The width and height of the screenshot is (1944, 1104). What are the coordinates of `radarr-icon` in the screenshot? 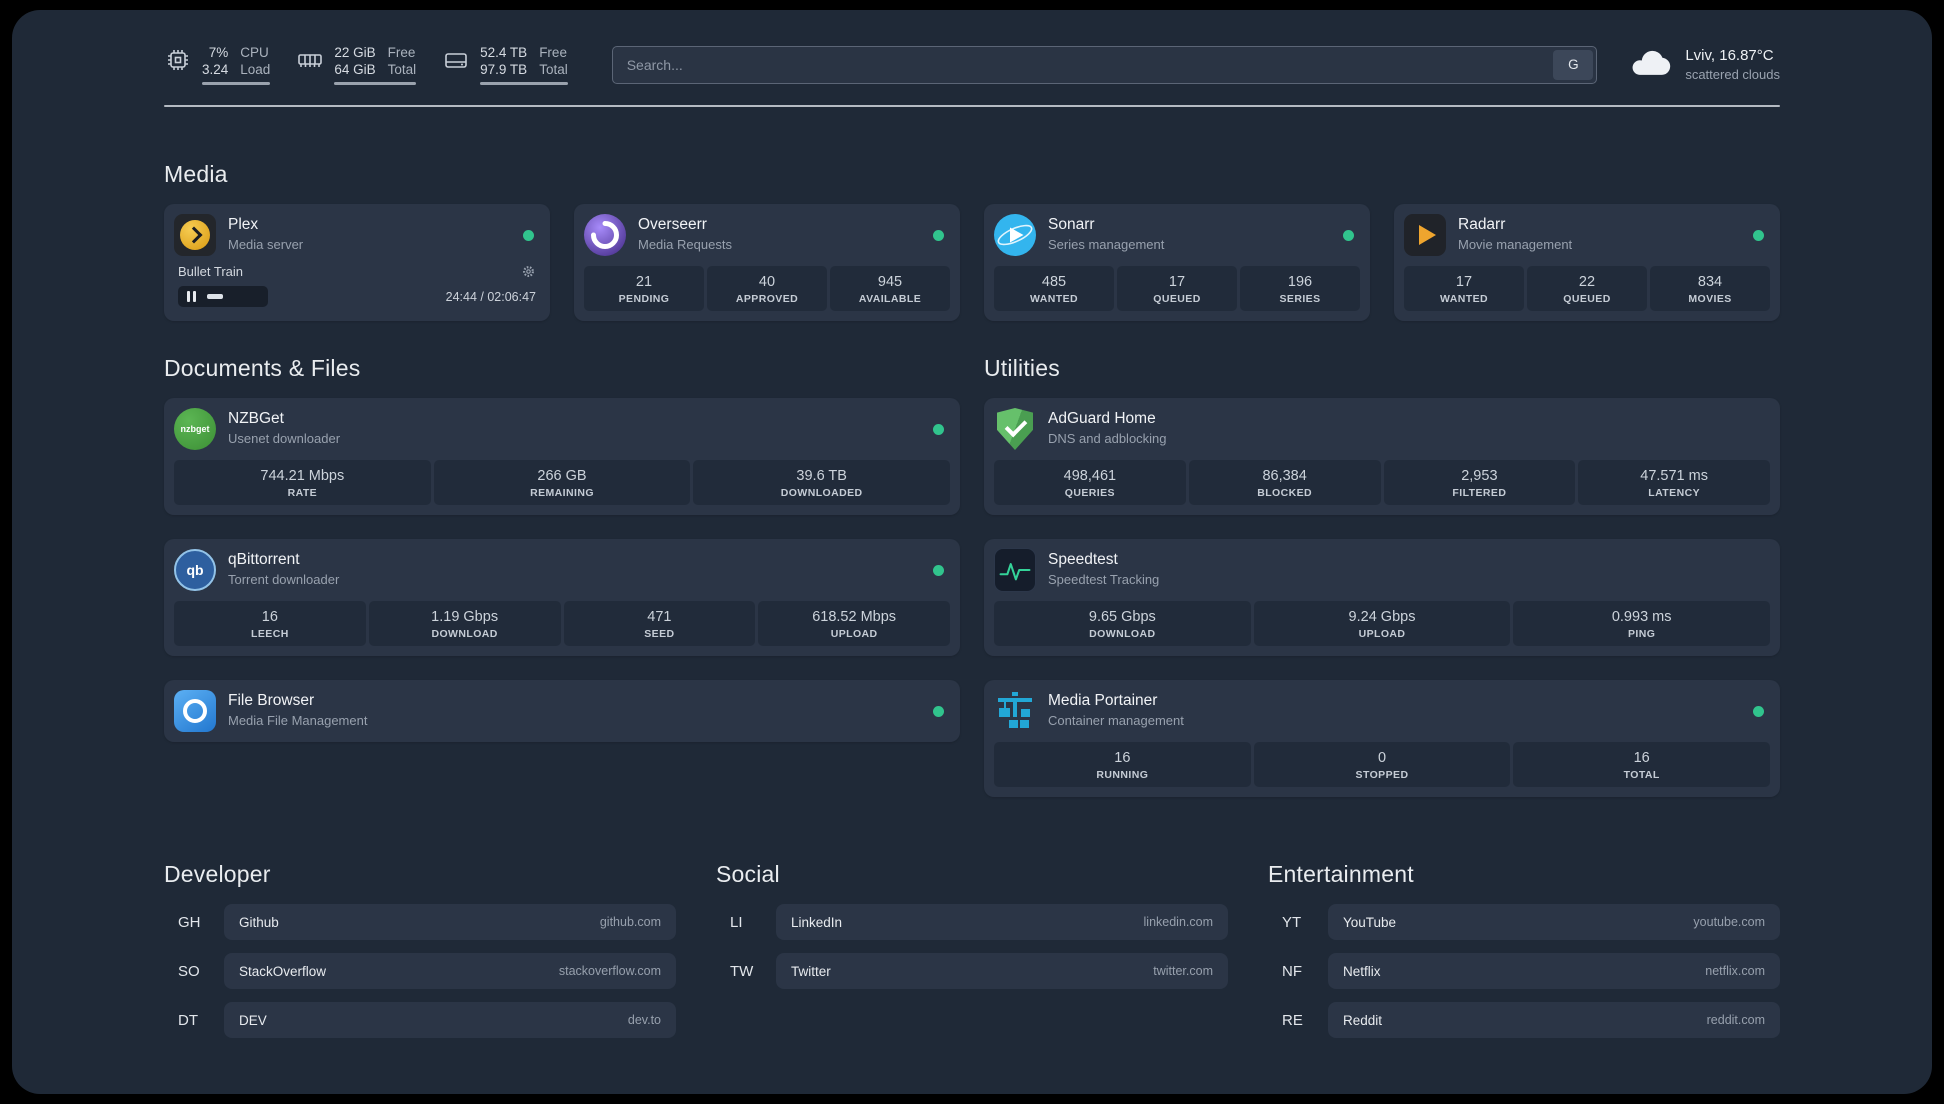 It's located at (1425, 235).